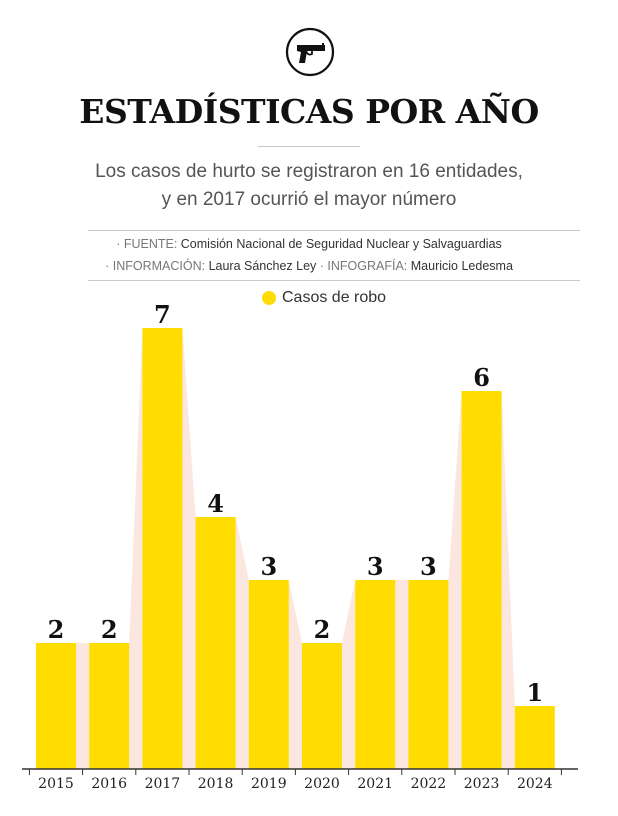 The image size is (618, 816). Describe the element at coordinates (334, 280) in the screenshot. I see `credits-bottom-divider` at that location.